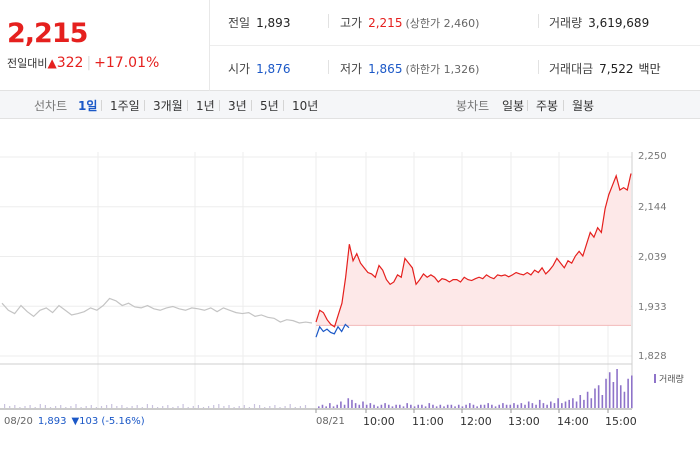 The image size is (700, 454). Describe the element at coordinates (330, 421) in the screenshot. I see `day-label: 08/21` at that location.